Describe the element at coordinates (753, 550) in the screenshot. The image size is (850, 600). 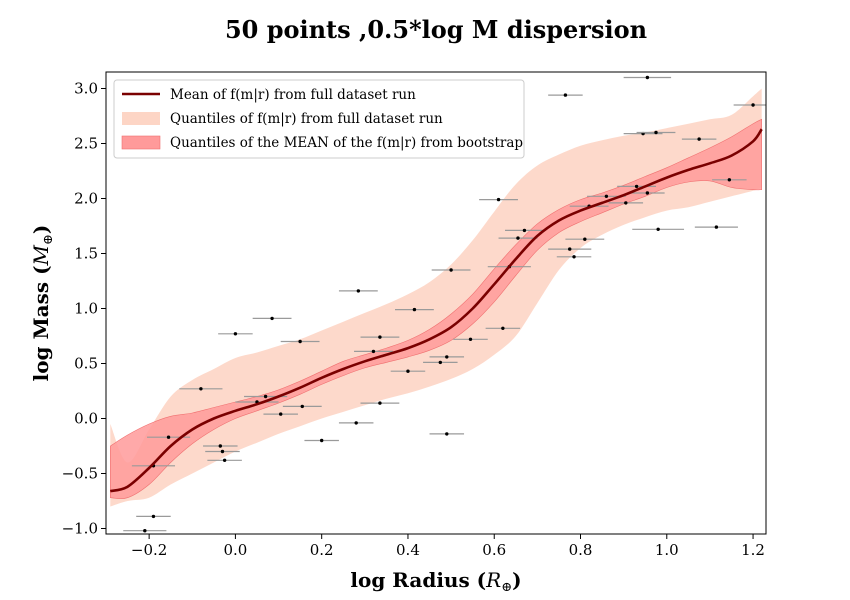
I see `x-tick-label: 1.2` at that location.